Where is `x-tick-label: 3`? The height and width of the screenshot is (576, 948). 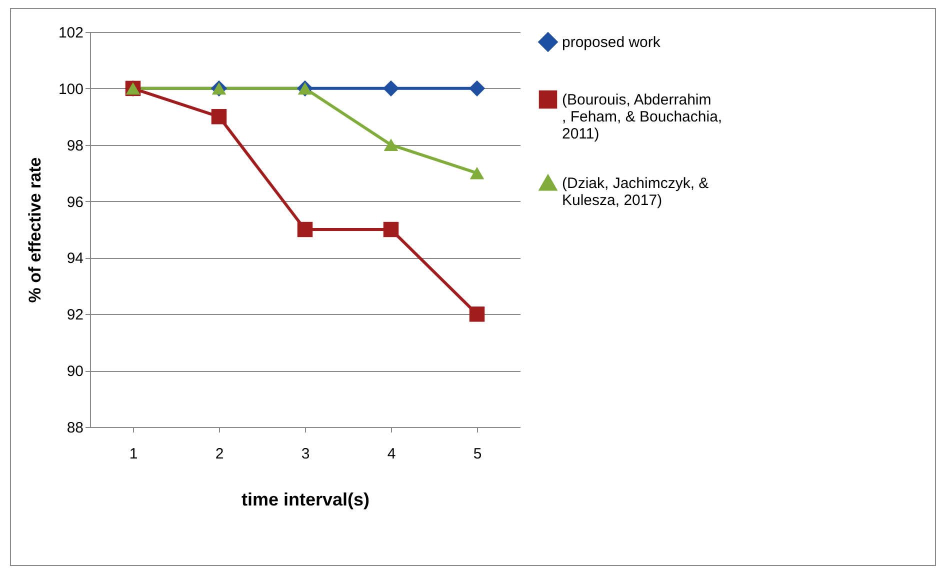
x-tick-label: 3 is located at coordinates (305, 454).